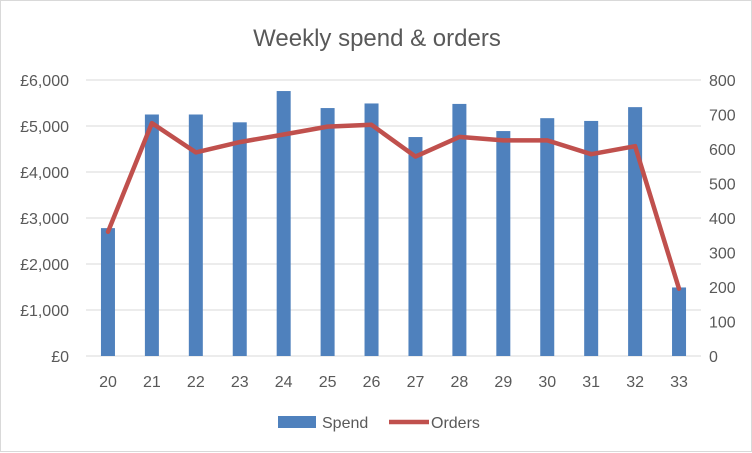  I want to click on x-tick-label: 20, so click(108, 382).